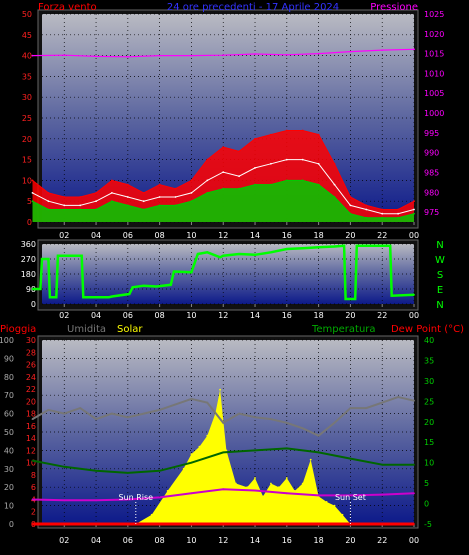  What do you see at coordinates (223, 272) in the screenshot?
I see `series-direction` at bounding box center [223, 272].